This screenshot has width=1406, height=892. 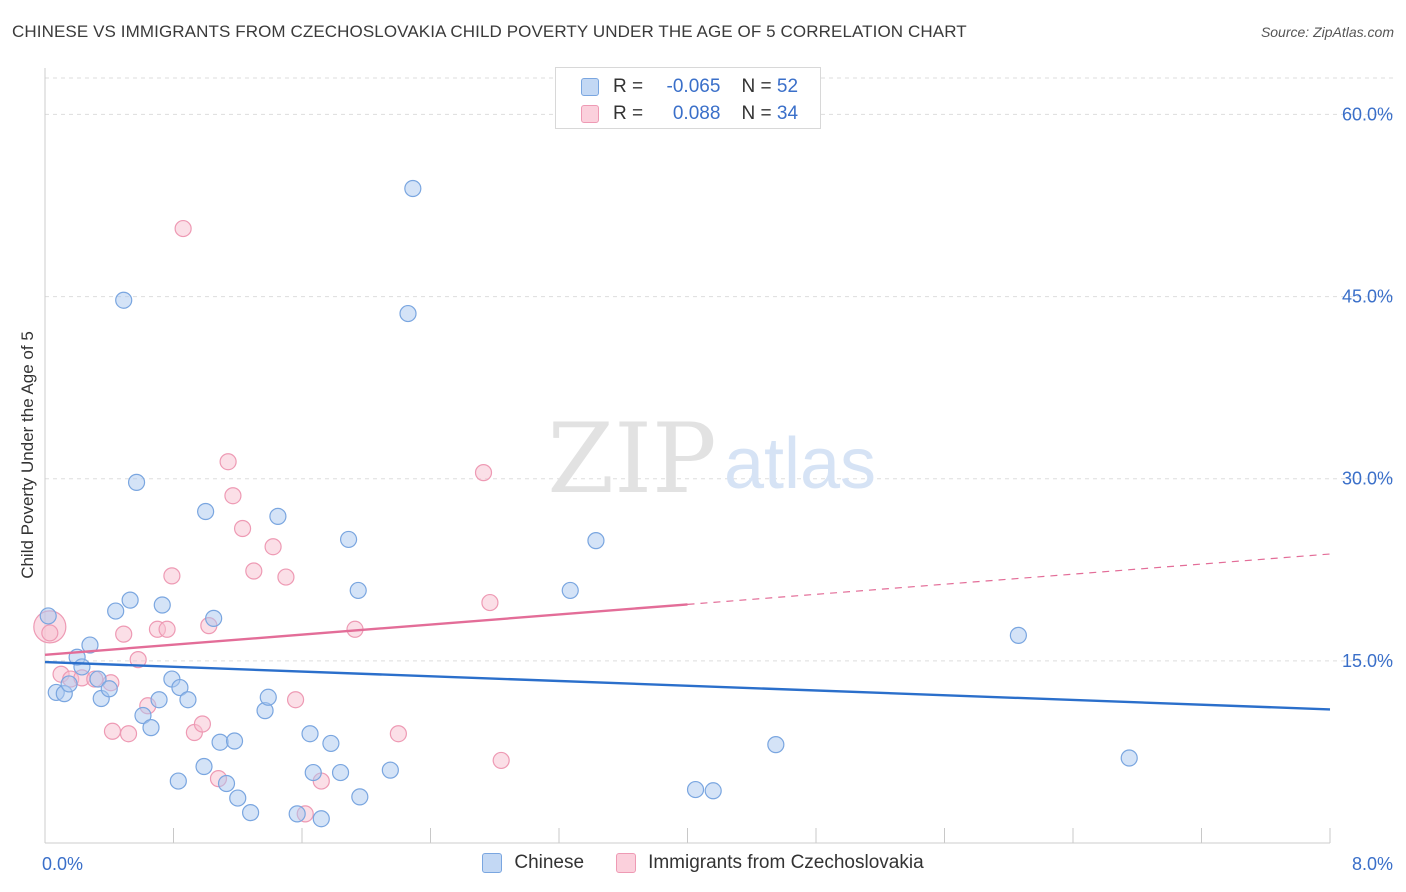 What do you see at coordinates (366, 629) in the screenshot?
I see `trend-line-czechoslovakia` at bounding box center [366, 629].